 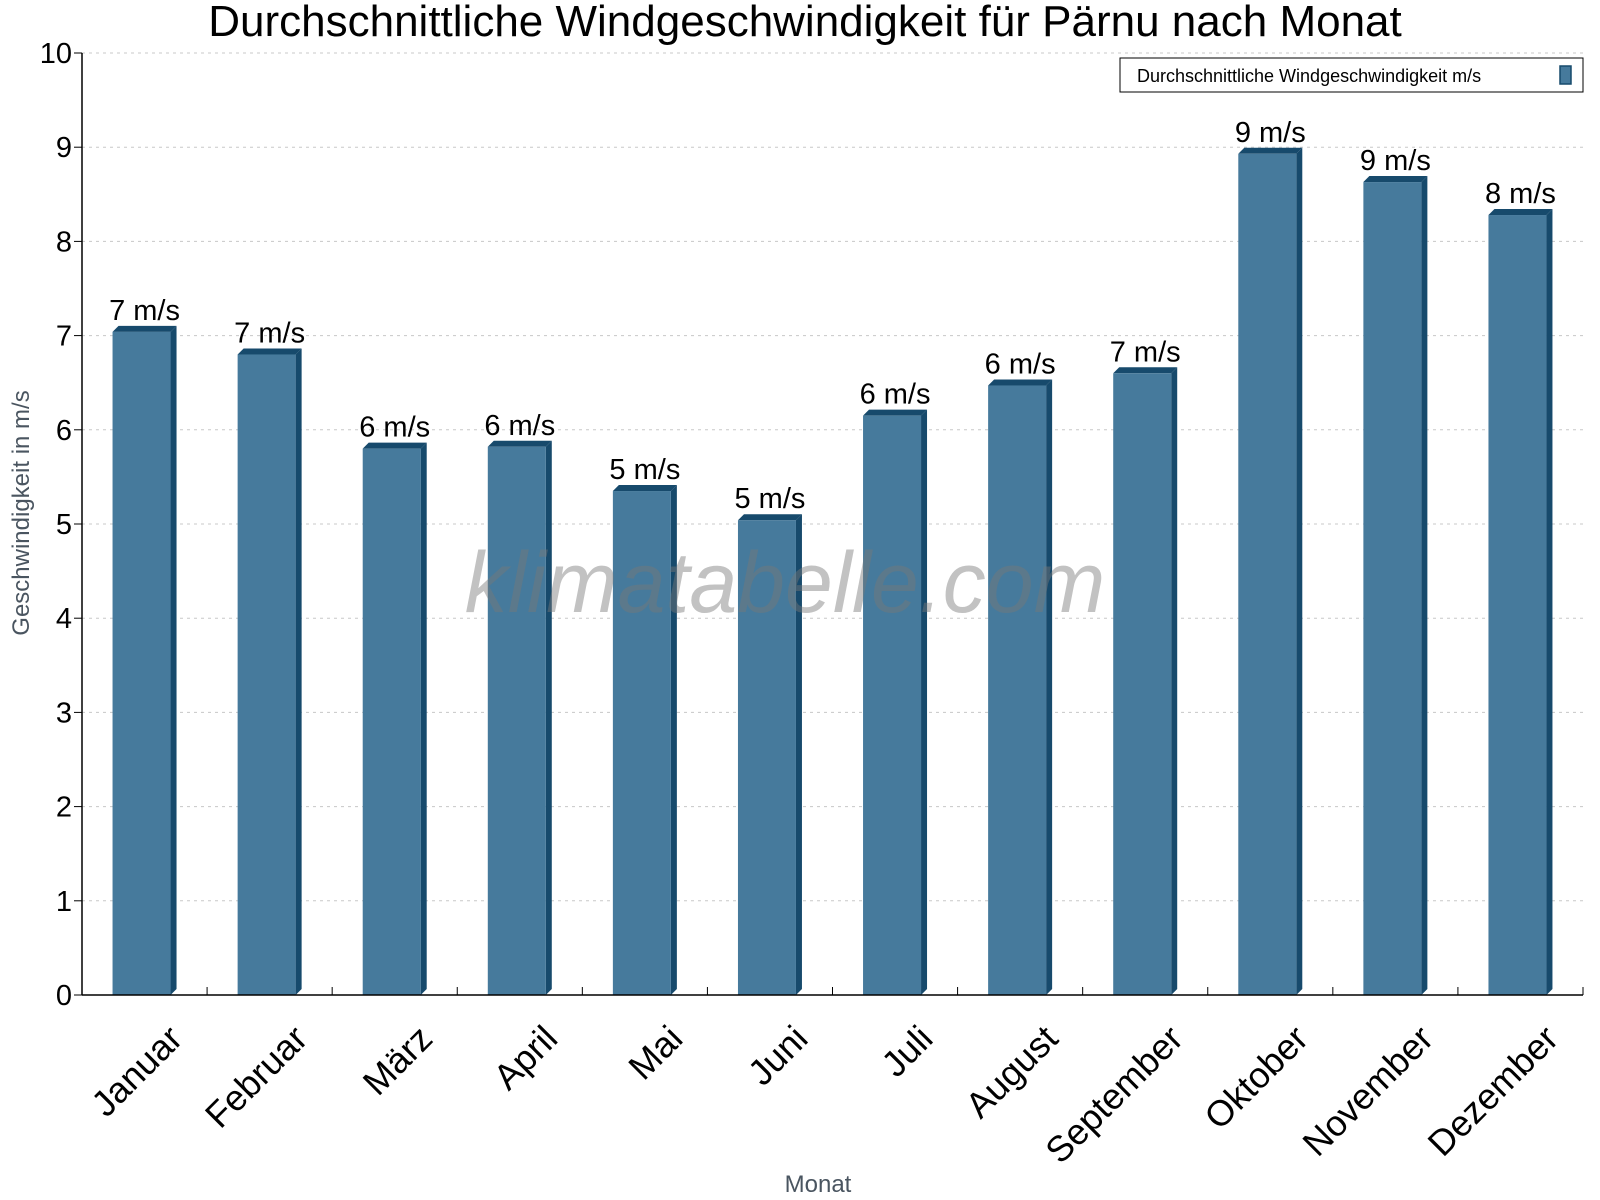 I want to click on watermark: klimatabelle.com, so click(x=785, y=583).